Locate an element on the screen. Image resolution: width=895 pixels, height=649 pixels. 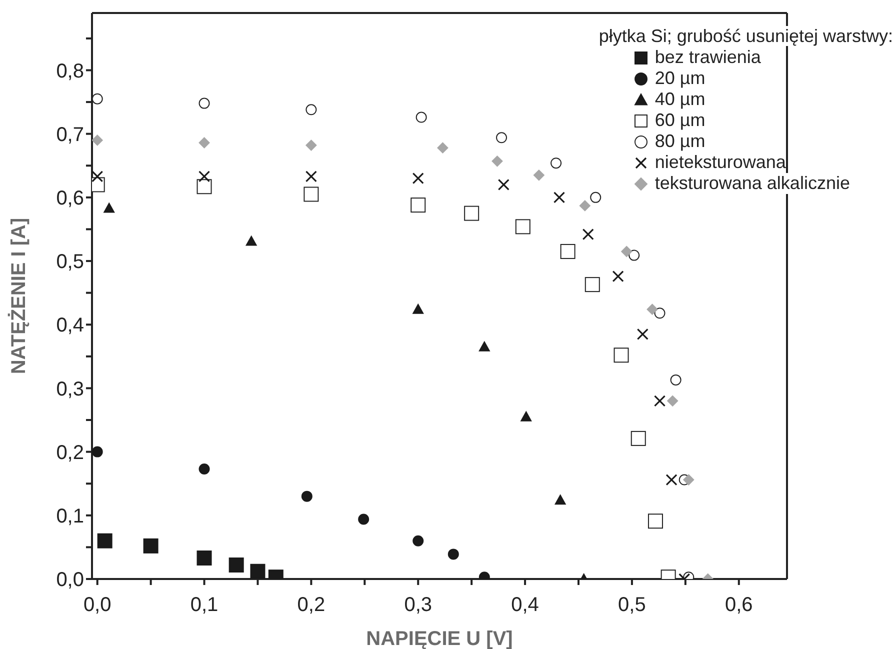
x-tick-label: 0,0 is located at coordinates (97, 605).